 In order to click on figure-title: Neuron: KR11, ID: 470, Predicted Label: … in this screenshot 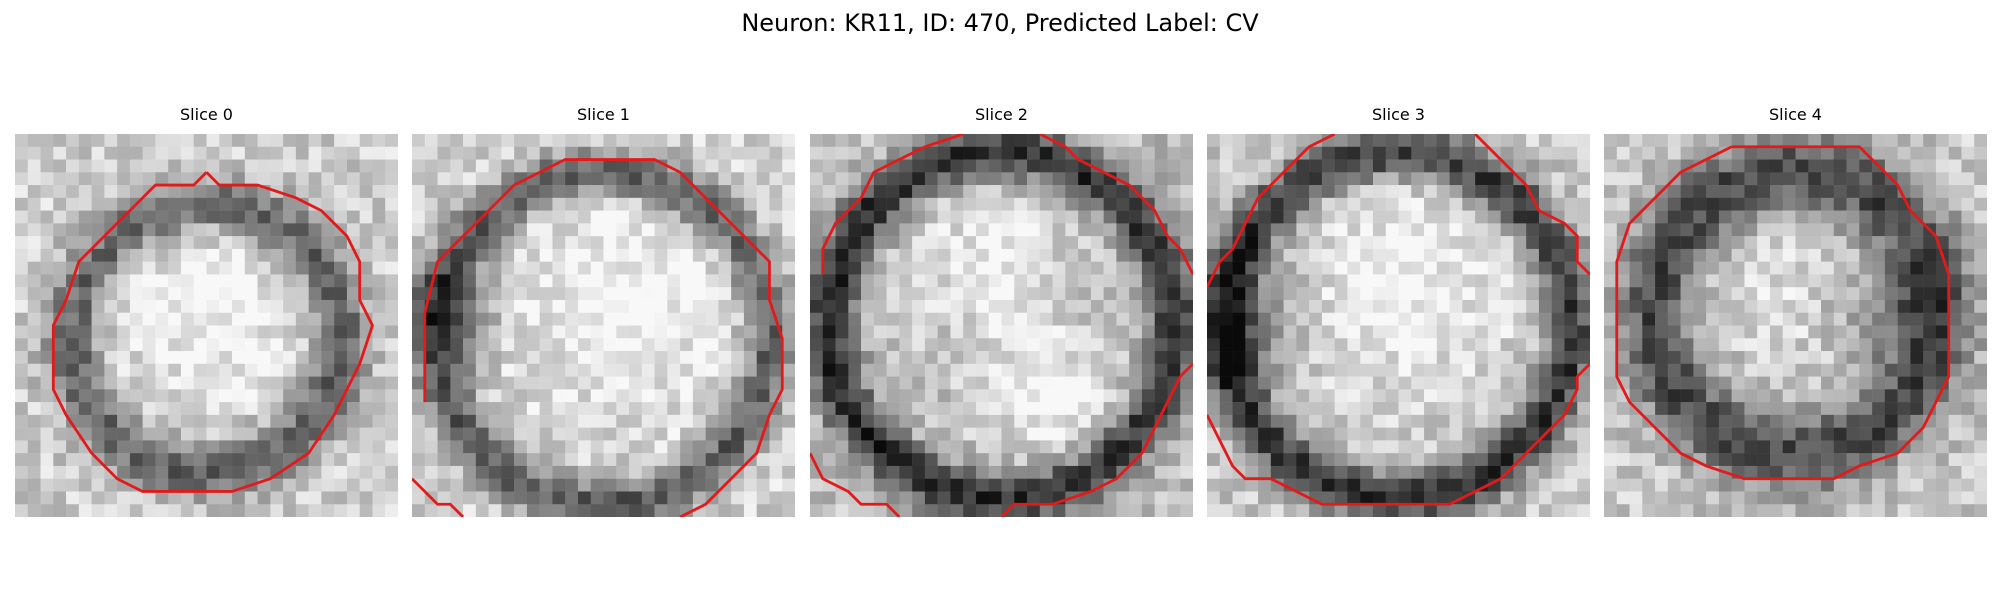, I will do `click(1000, 23)`.